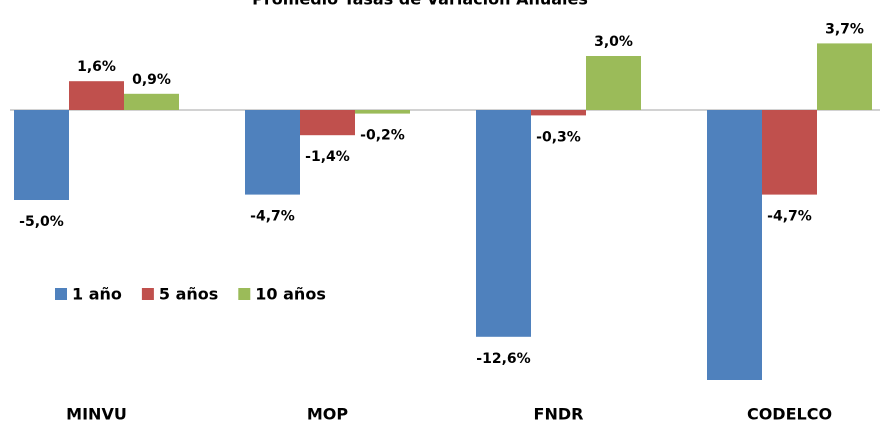  I want to click on x-tick-label: CODELCO, so click(789, 414).